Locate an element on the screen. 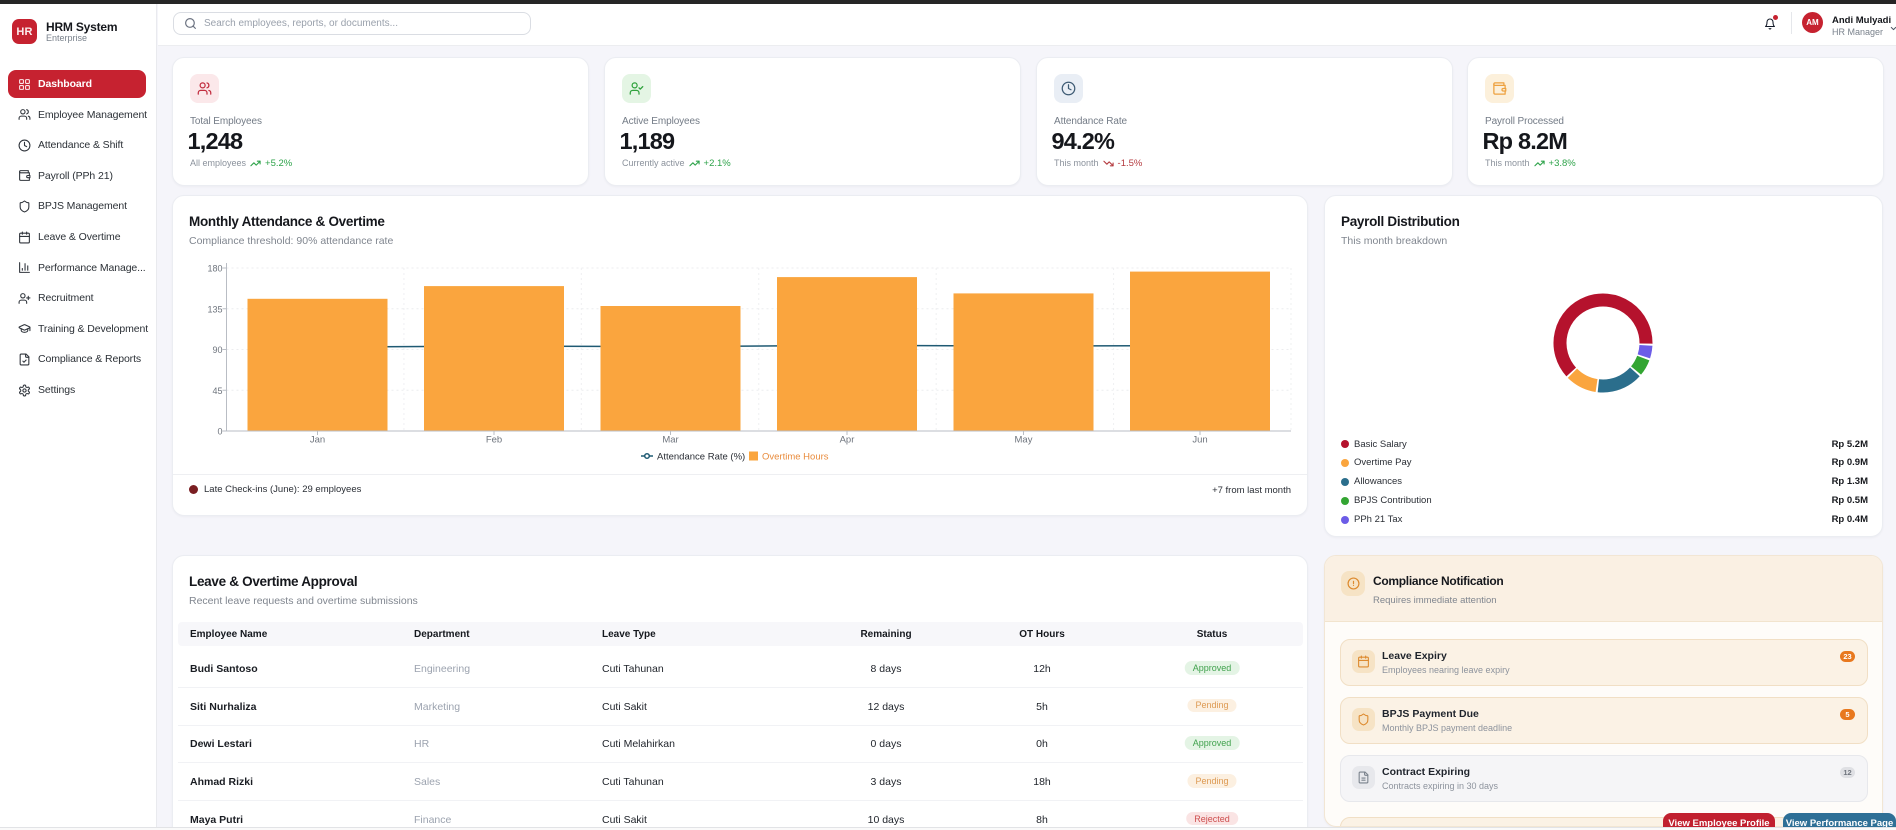 The height and width of the screenshot is (830, 1896). svg-text: 180 is located at coordinates (214, 269).